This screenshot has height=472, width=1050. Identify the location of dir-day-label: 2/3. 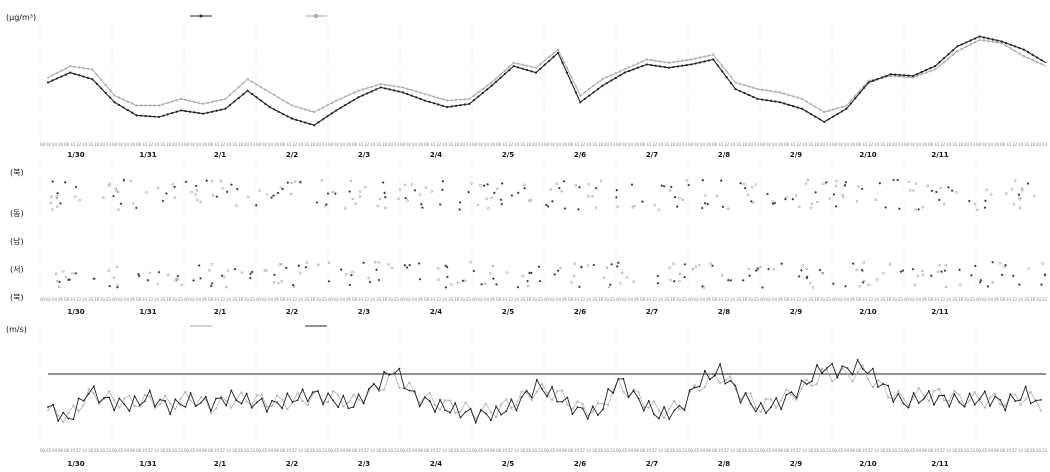
(364, 312).